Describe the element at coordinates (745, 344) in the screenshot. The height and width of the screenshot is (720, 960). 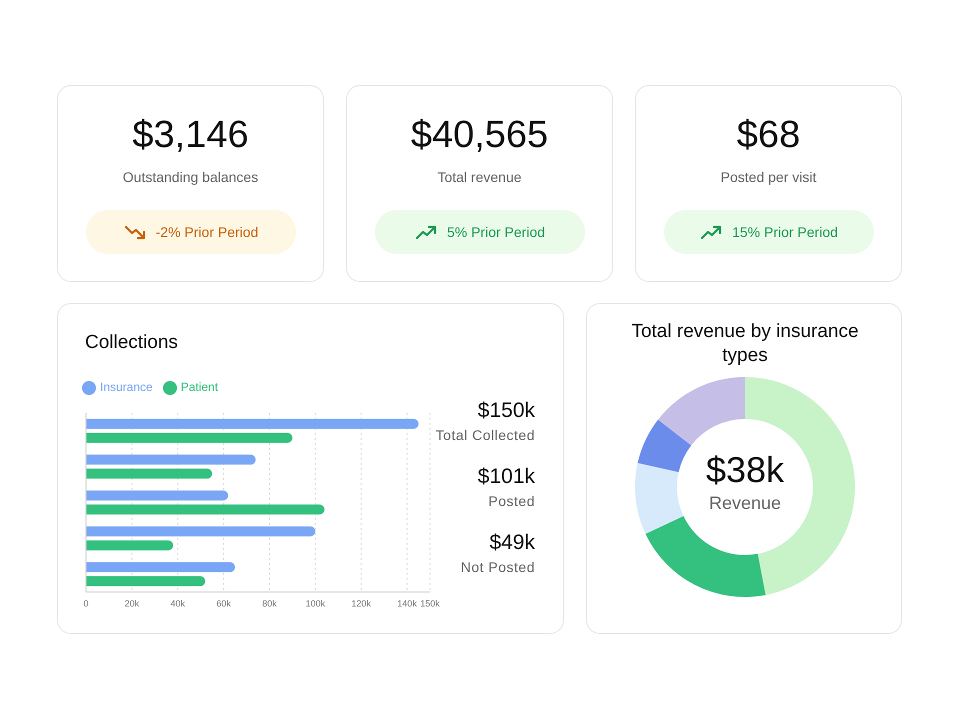
I see `chart-title: Total revenue by insurance types` at that location.